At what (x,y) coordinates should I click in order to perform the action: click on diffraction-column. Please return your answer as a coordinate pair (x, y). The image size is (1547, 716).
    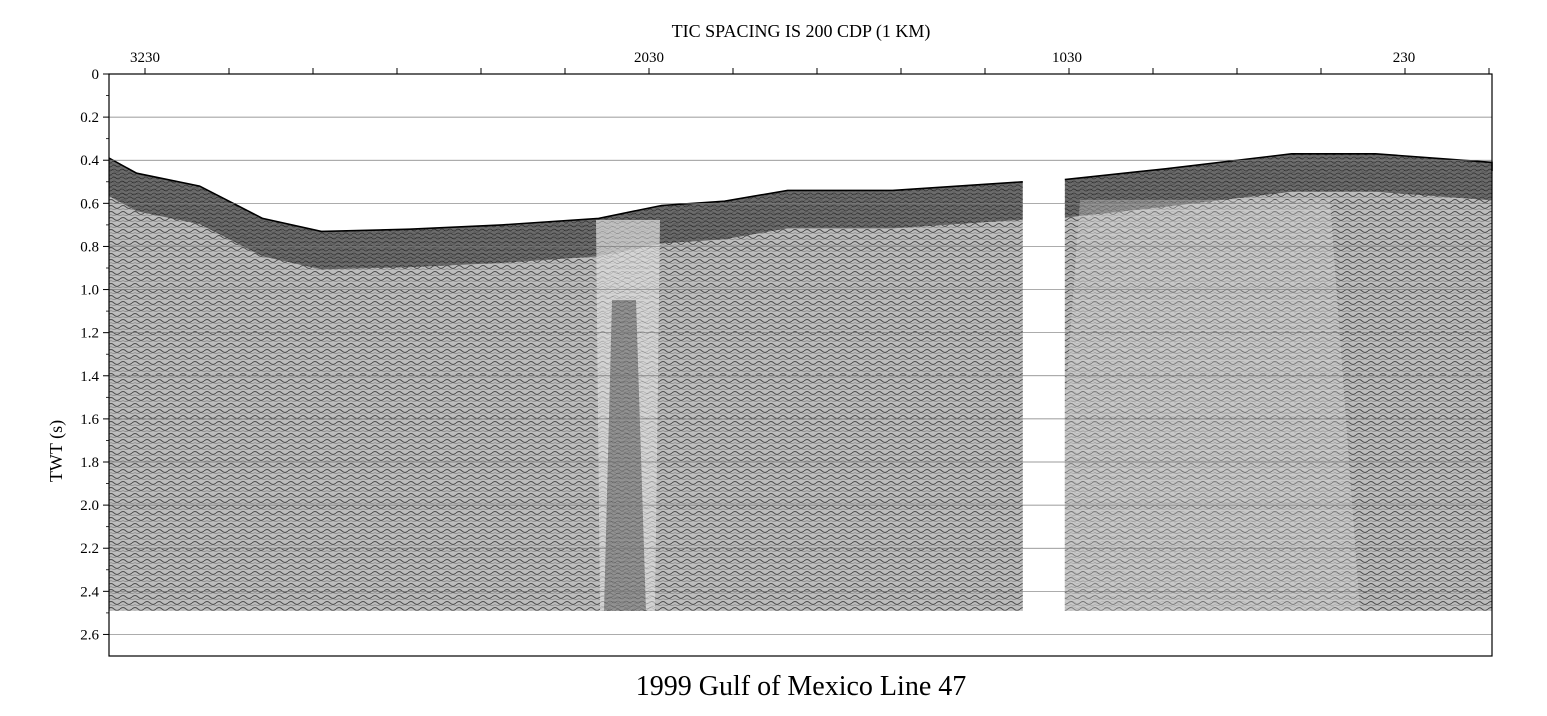
    Looking at the image, I should click on (625, 455).